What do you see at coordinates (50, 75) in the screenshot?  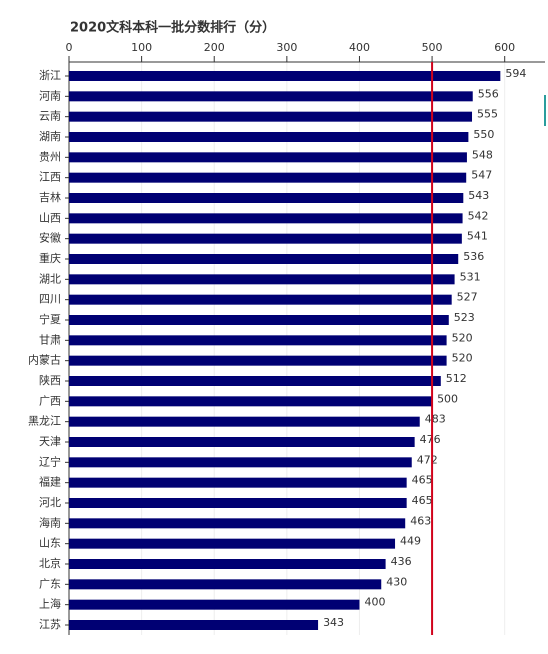 I see `y-tick-label: 浙江` at bounding box center [50, 75].